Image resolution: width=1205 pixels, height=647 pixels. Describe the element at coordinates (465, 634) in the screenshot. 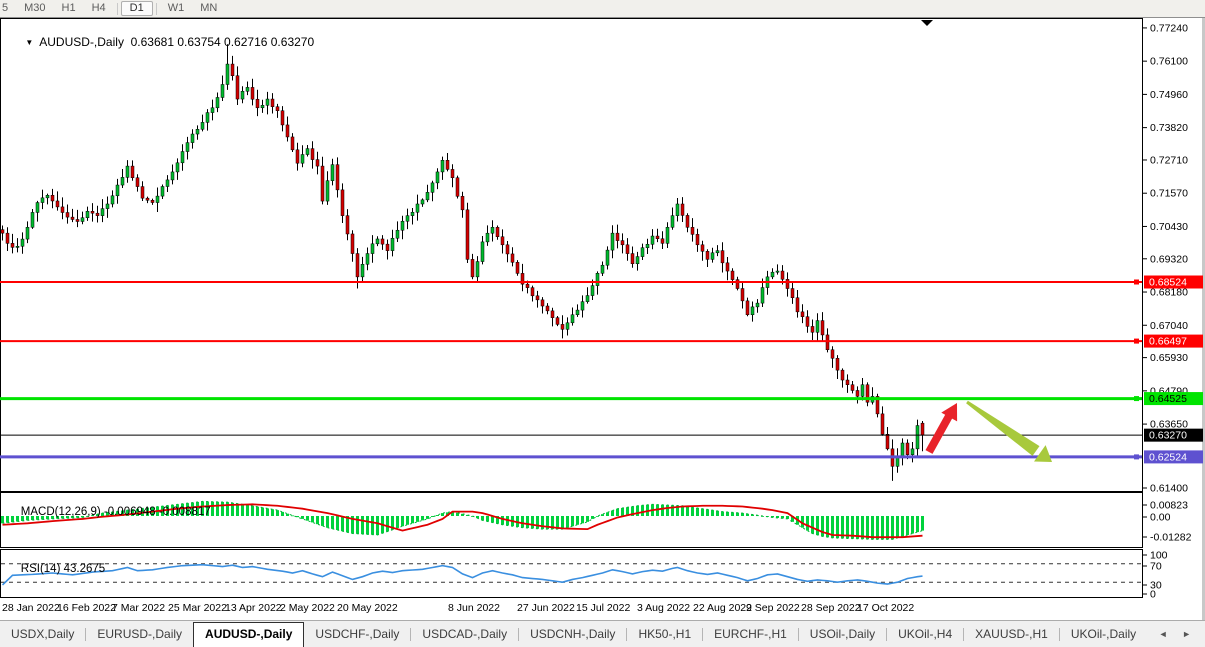

I see `instrument-tab-usdcad-daily: USDCAD-,Daily` at that location.